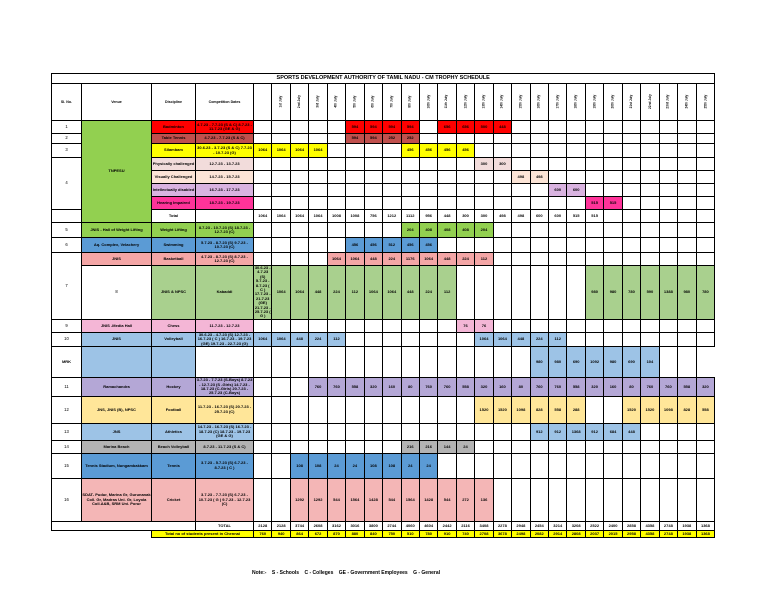 This screenshot has height=594, width=768. Describe the element at coordinates (335, 102) in the screenshot. I see `day-header-label: 4th July` at that location.